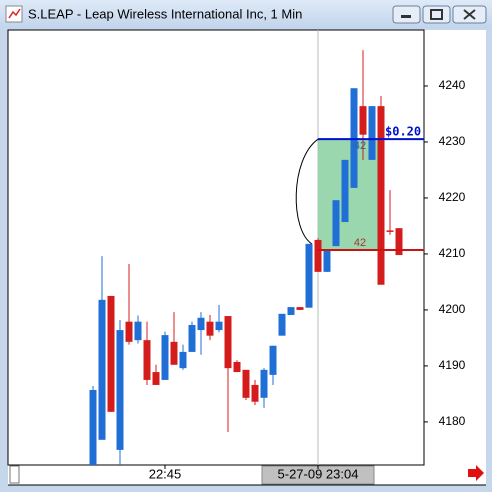  What do you see at coordinates (165, 473) in the screenshot?
I see `x-tick-label: 22:45` at bounding box center [165, 473].